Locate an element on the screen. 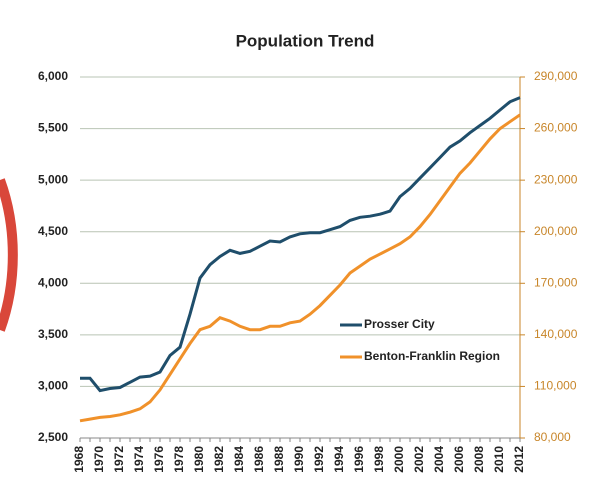  x-tick-label: 1986 is located at coordinates (259, 459).